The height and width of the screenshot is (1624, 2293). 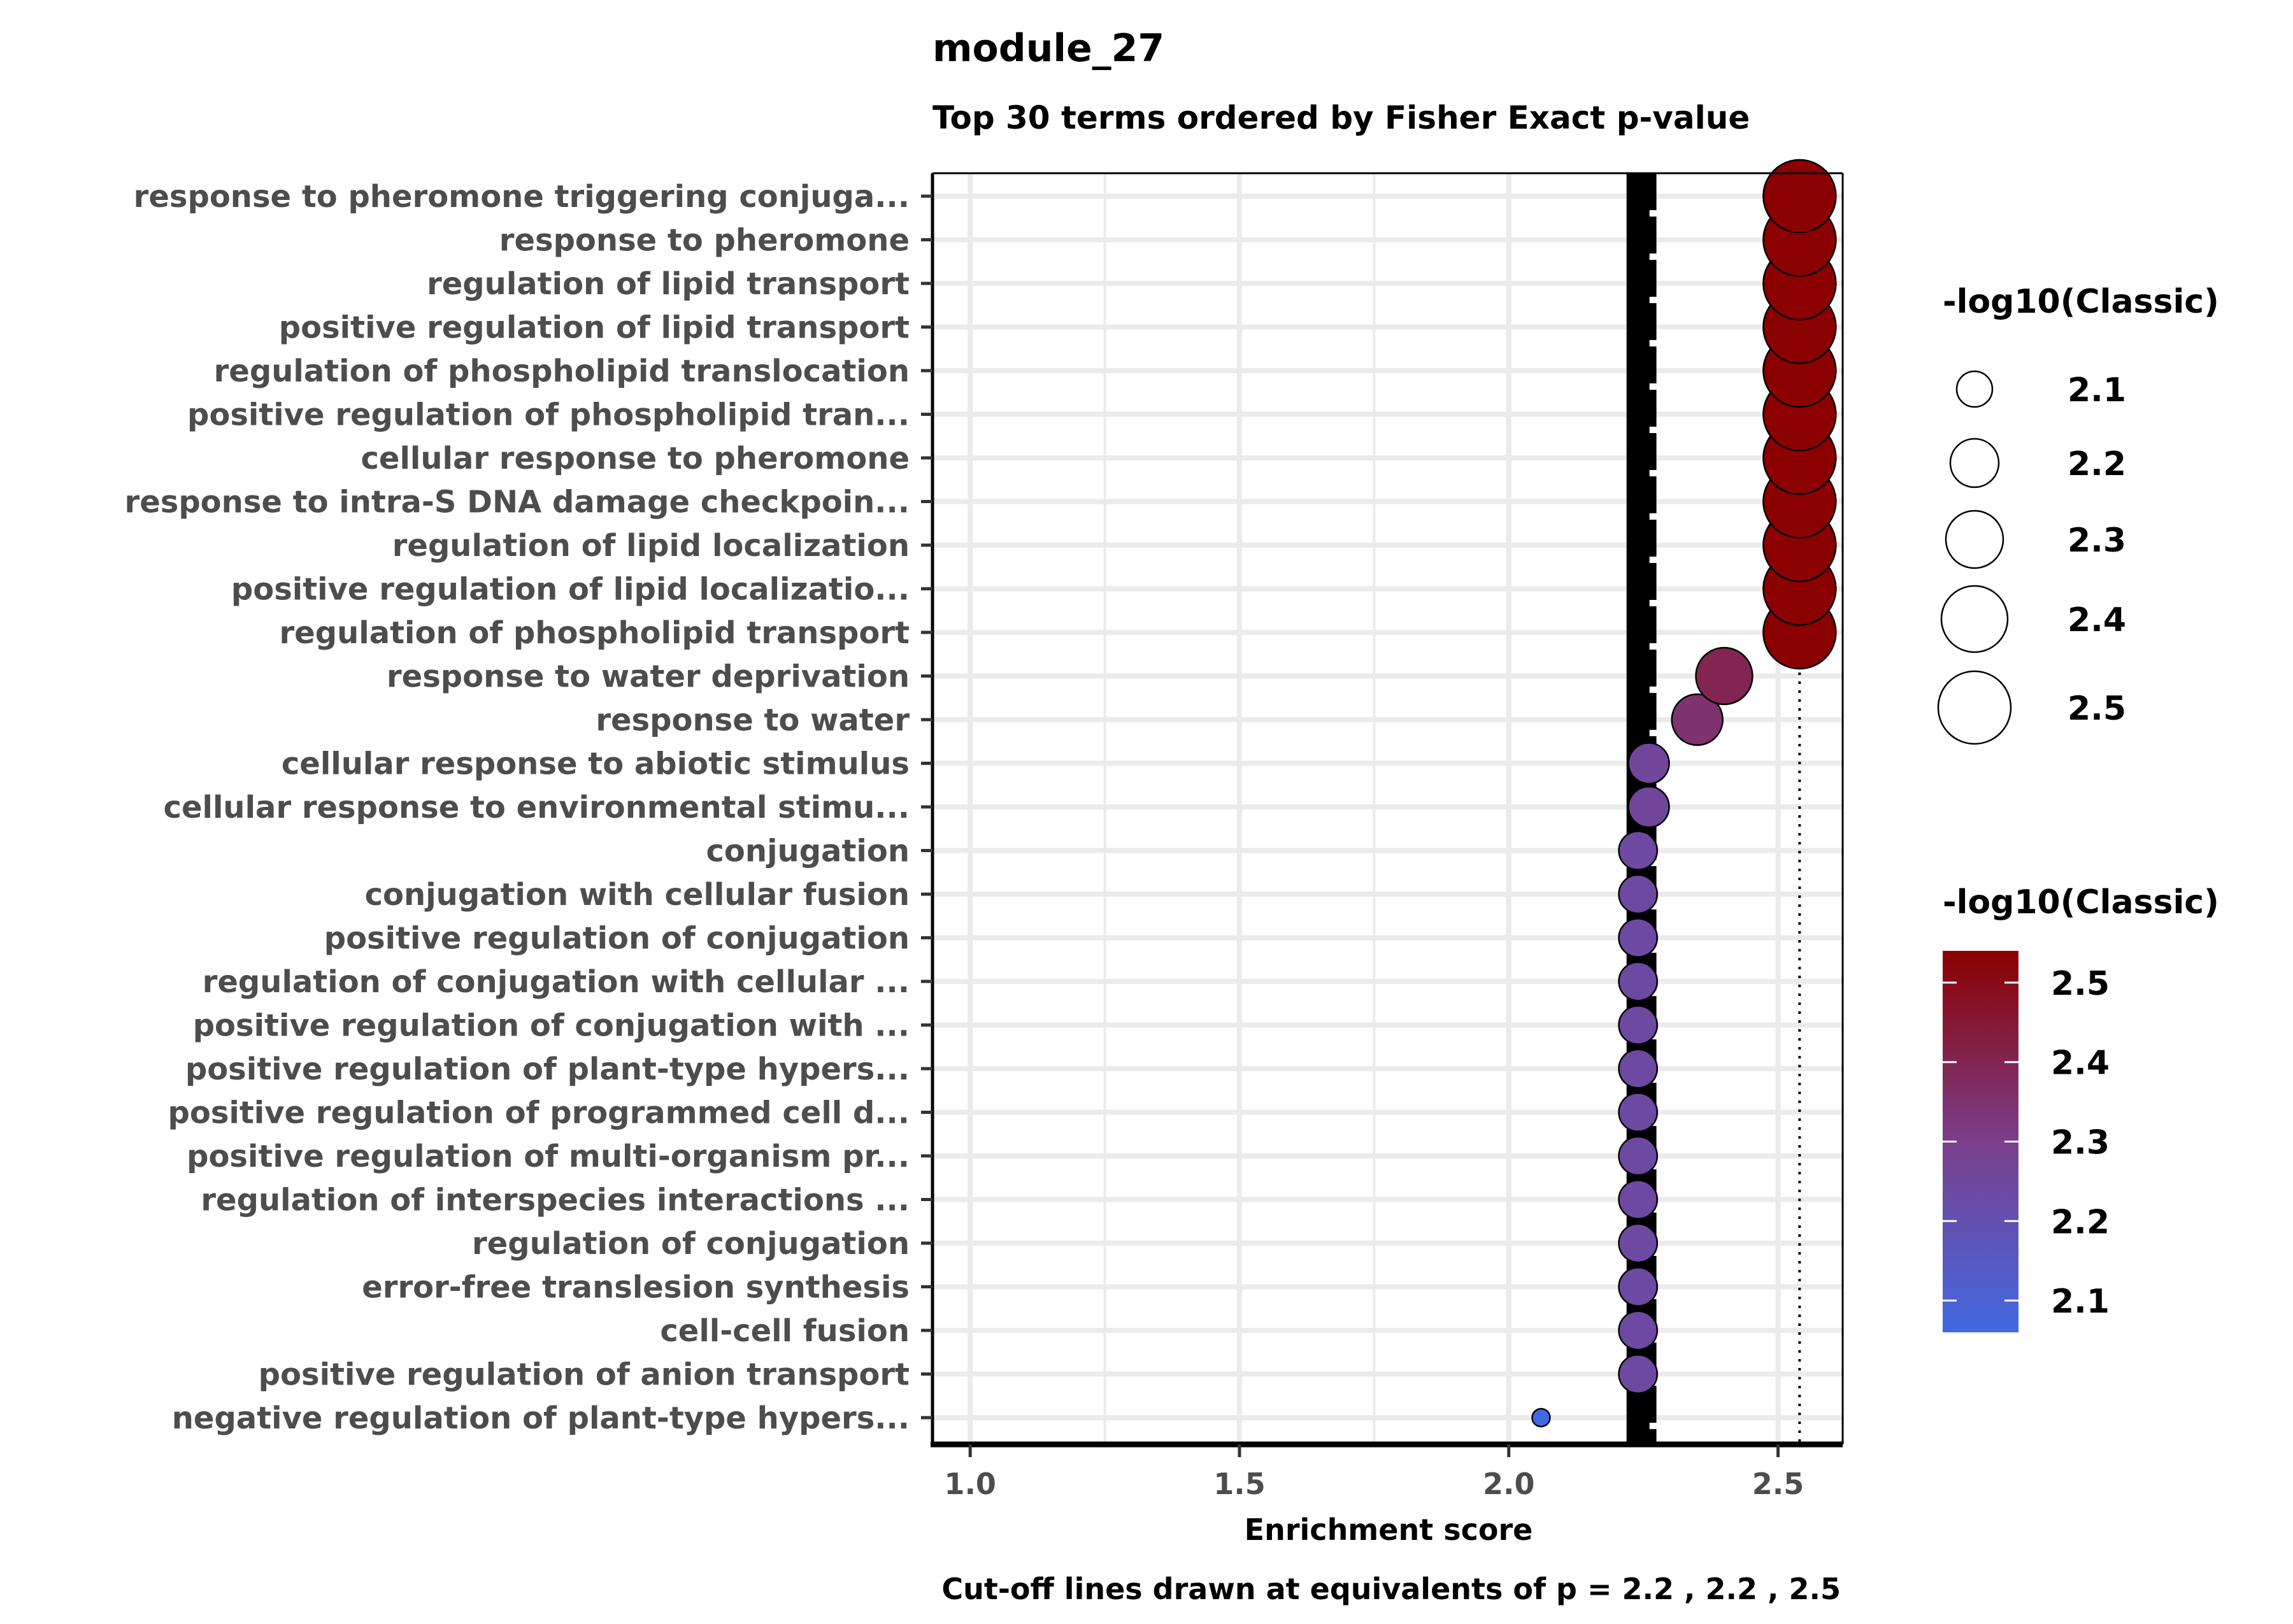 What do you see at coordinates (617, 939) in the screenshot?
I see `y-tick-label: positive regulation of conjugation` at bounding box center [617, 939].